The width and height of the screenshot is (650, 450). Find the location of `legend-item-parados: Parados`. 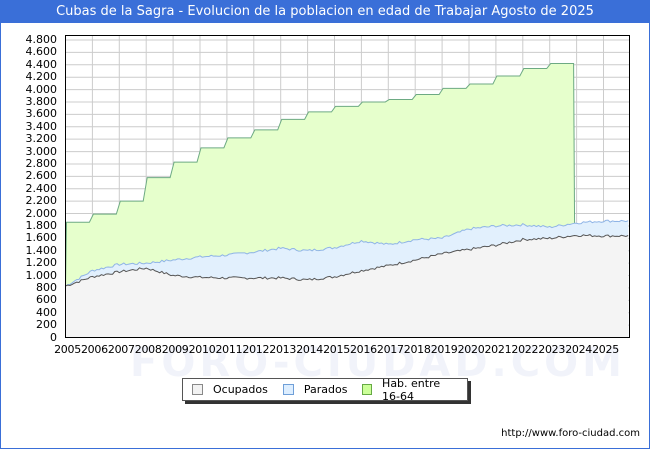

legend-item-parados: Parados is located at coordinates (315, 389).